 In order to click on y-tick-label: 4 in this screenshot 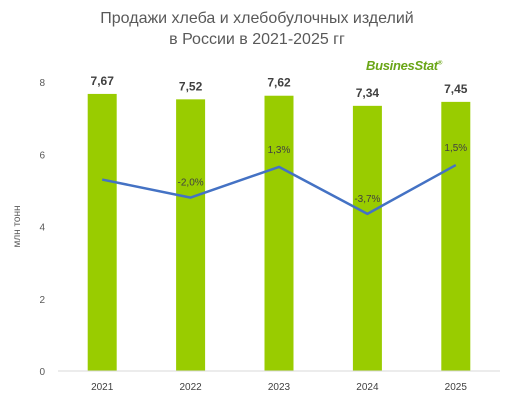, I will do `click(42, 228)`.